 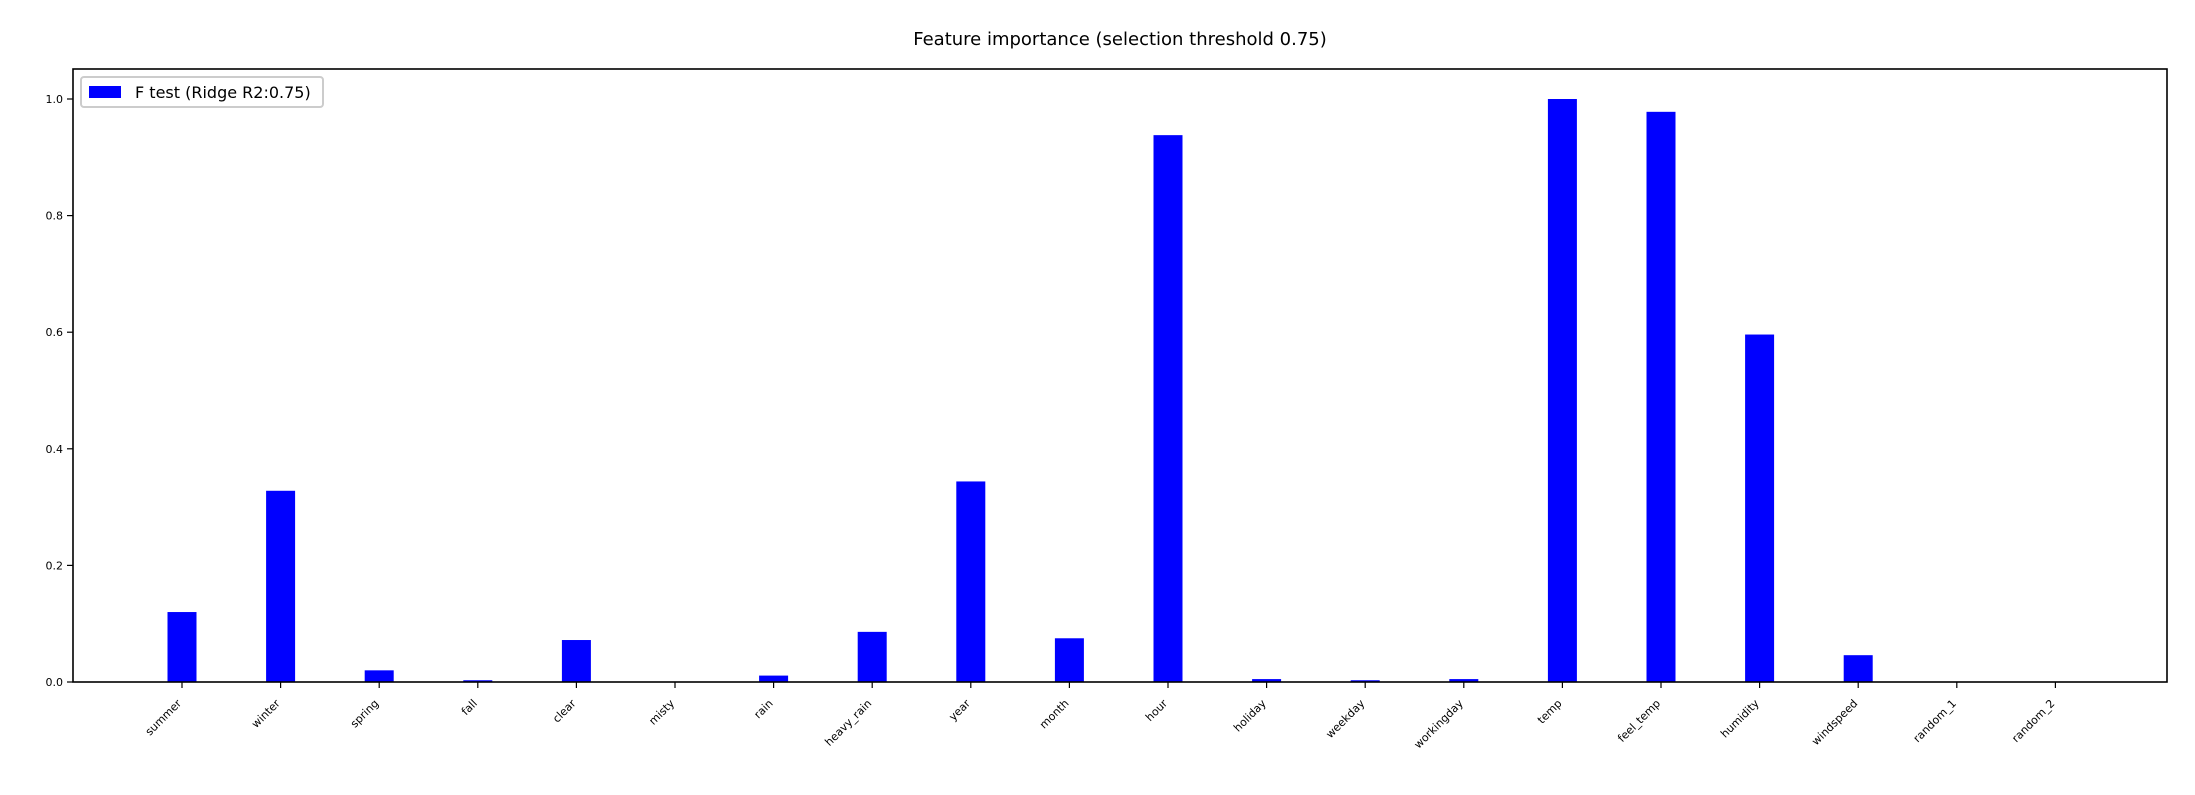 I want to click on x-tick-label: heavy_rain, so click(x=848, y=723).